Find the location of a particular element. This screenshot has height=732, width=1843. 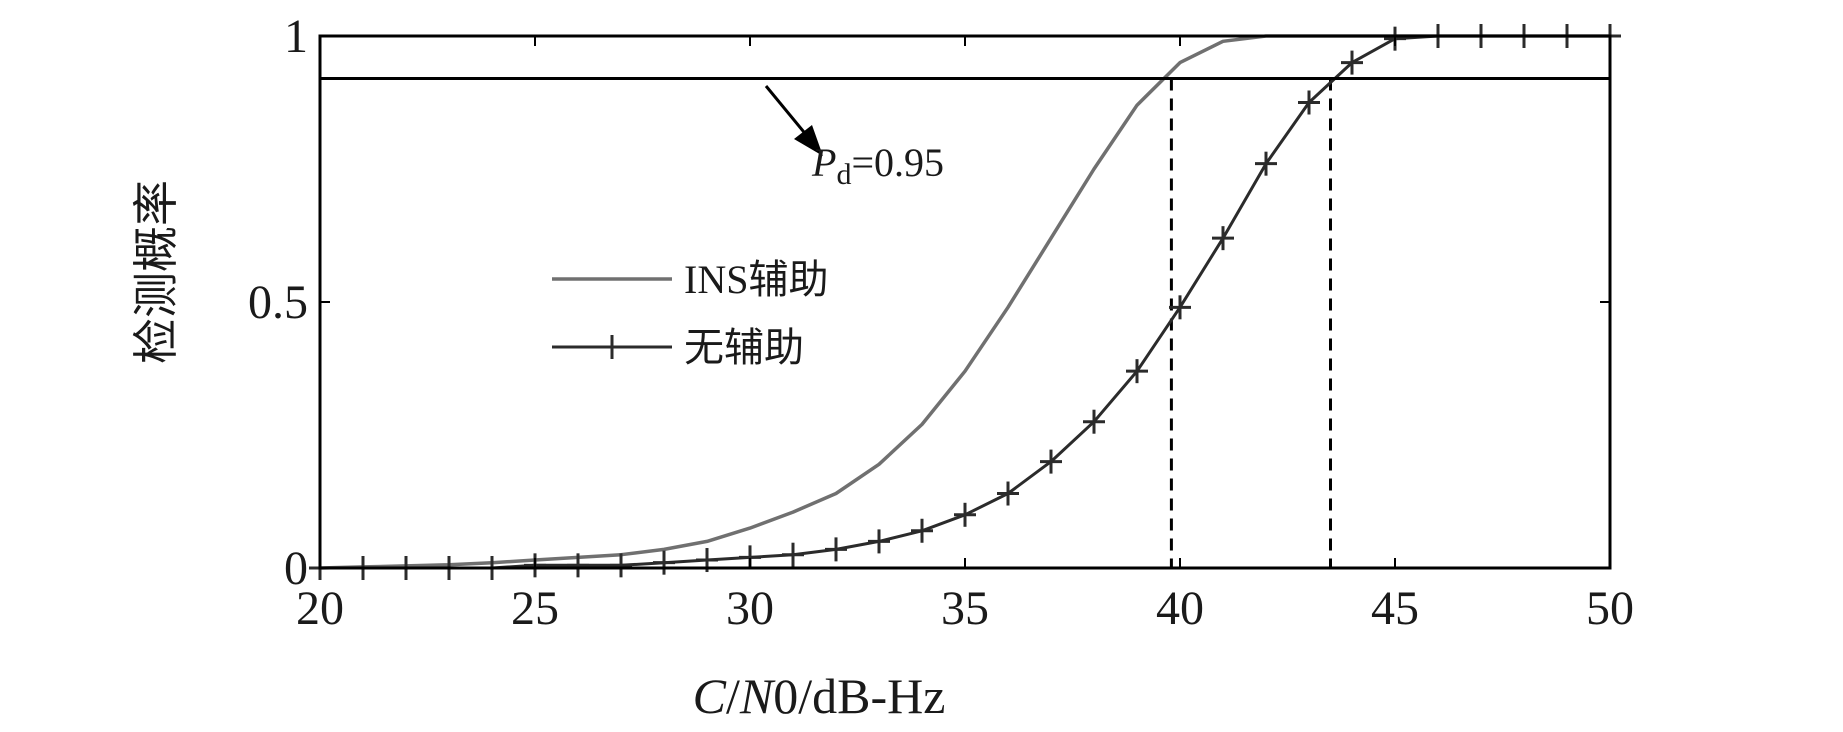

x-tick-label: 20 is located at coordinates (320, 608).